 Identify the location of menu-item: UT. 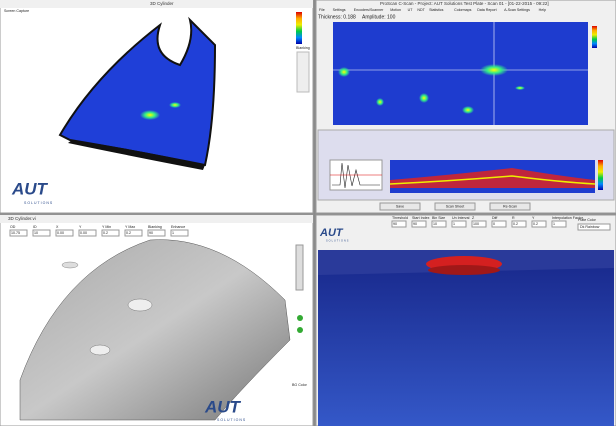
(411, 10).